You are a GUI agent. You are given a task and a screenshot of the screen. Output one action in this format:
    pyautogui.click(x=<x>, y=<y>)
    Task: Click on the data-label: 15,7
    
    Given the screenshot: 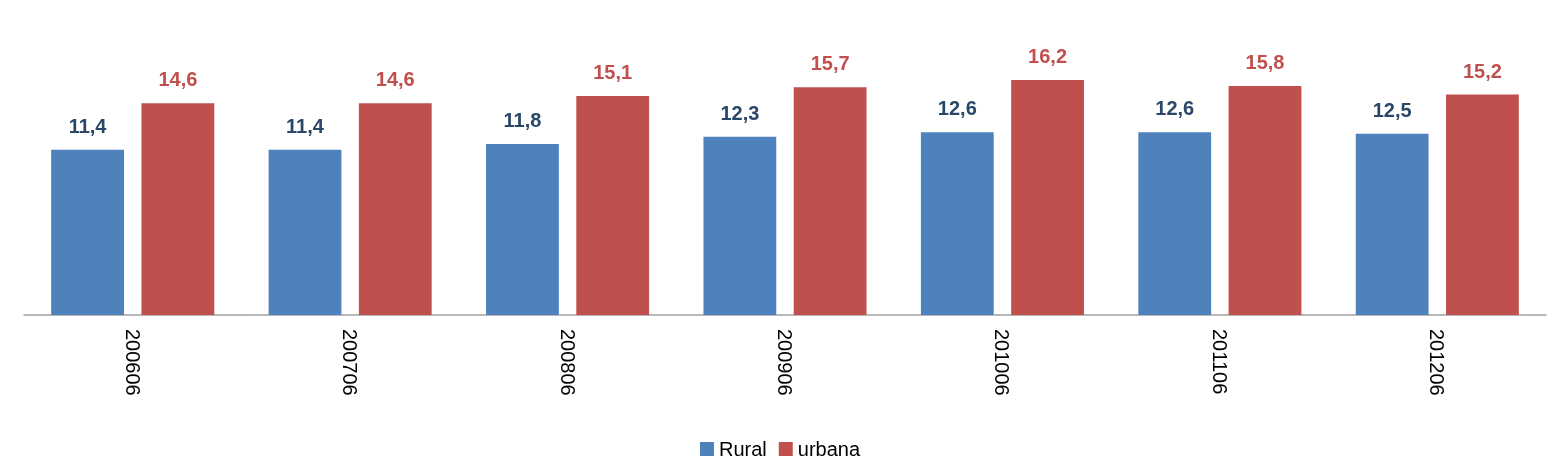 What is the action you would take?
    pyautogui.click(x=830, y=63)
    